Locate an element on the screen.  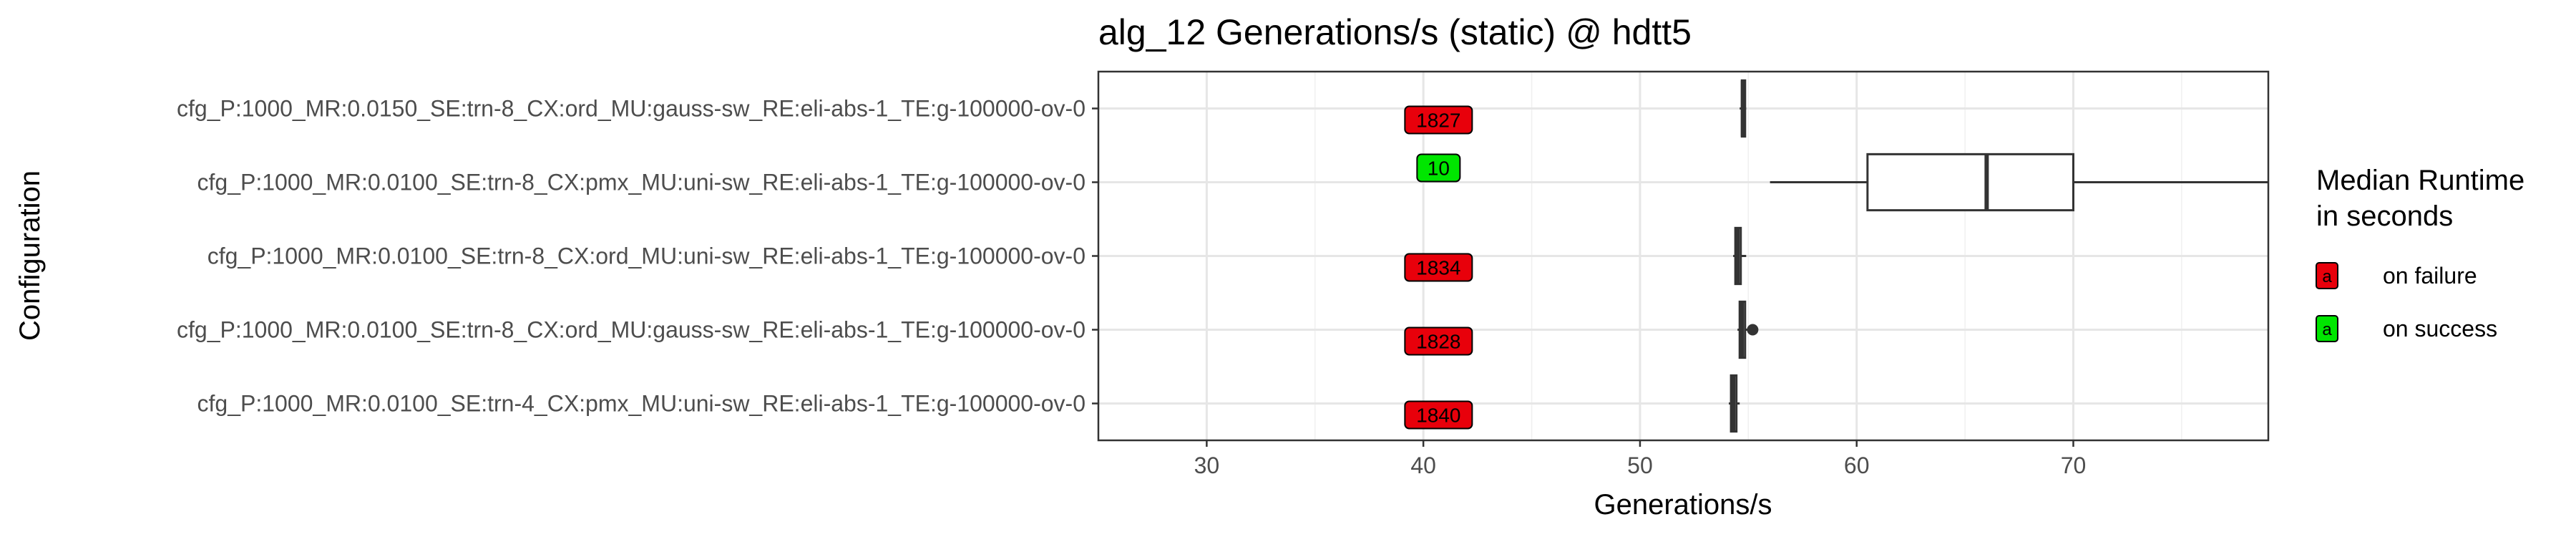
box-iqr is located at coordinates (1970, 182).